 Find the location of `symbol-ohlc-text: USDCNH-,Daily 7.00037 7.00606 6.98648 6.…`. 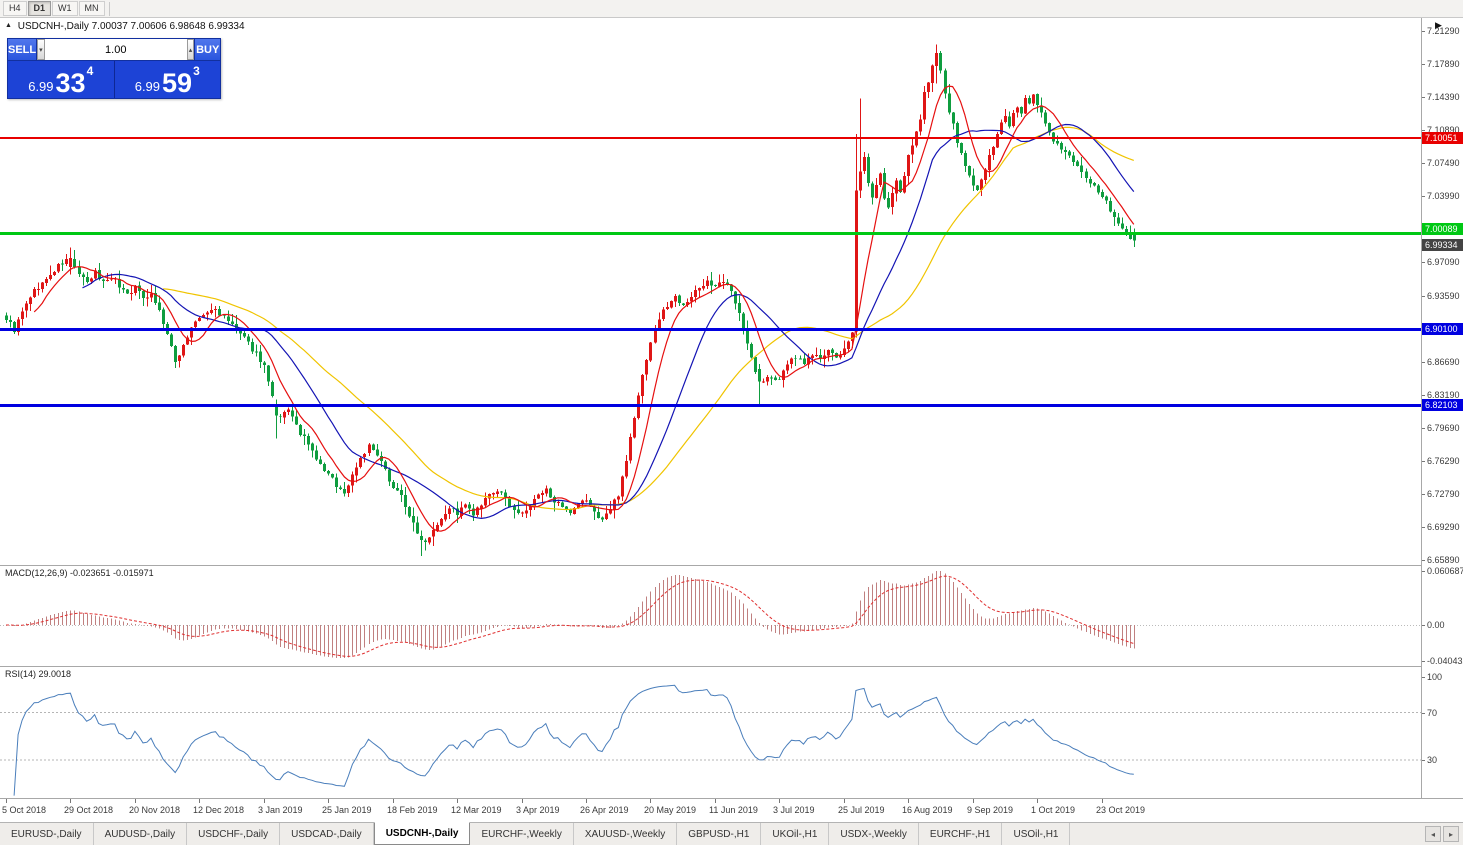

symbol-ohlc-text: USDCNH-,Daily 7.00037 7.00606 6.98648 6.… is located at coordinates (131, 26).